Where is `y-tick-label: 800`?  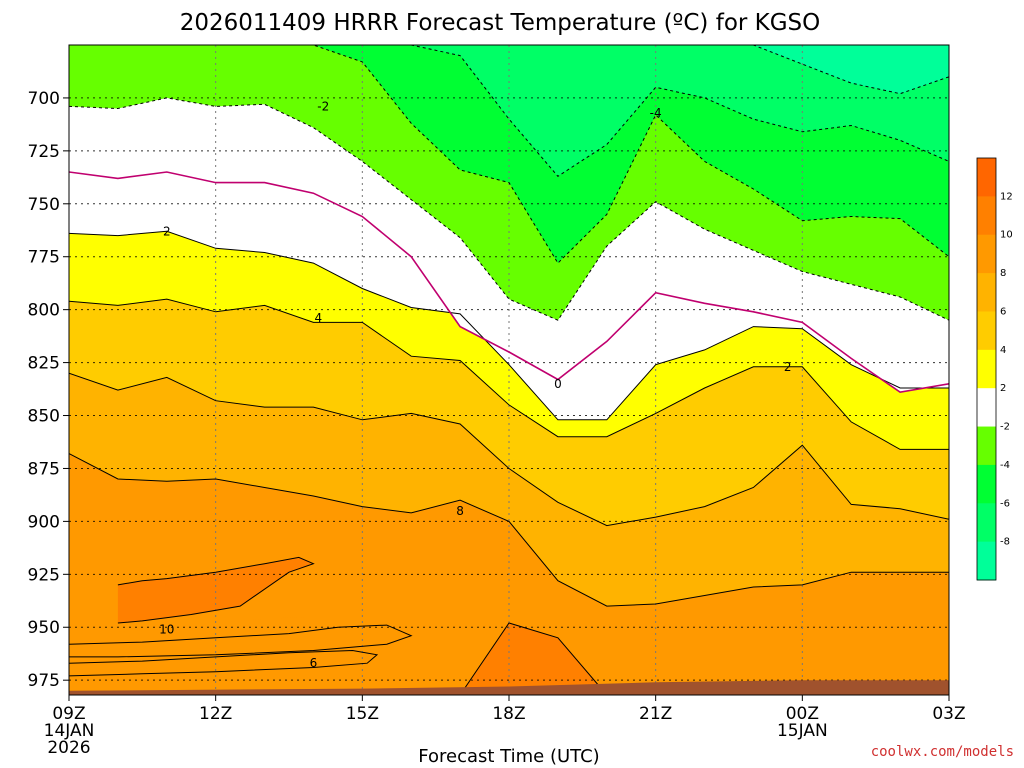 y-tick-label: 800 is located at coordinates (44, 311).